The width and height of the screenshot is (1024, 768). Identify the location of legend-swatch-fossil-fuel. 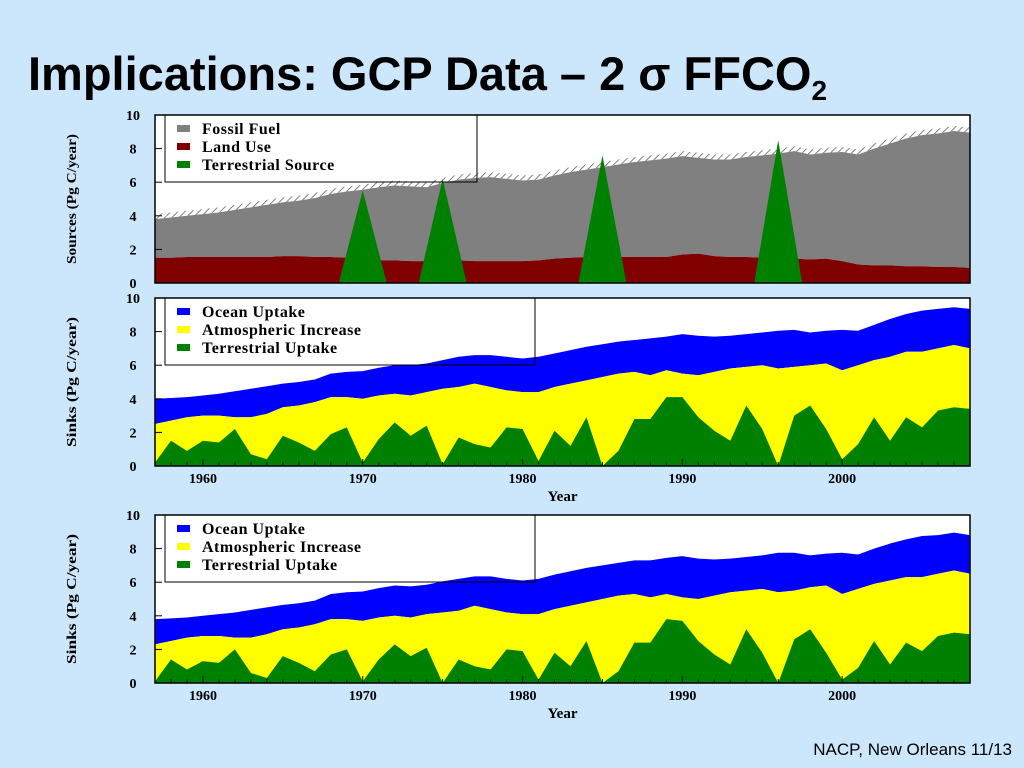
(183, 128).